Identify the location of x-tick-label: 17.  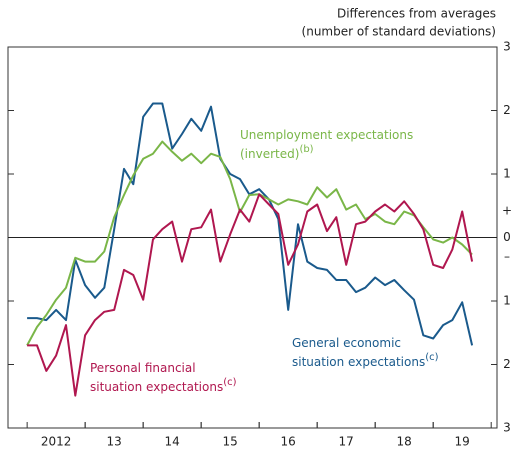
(346, 442).